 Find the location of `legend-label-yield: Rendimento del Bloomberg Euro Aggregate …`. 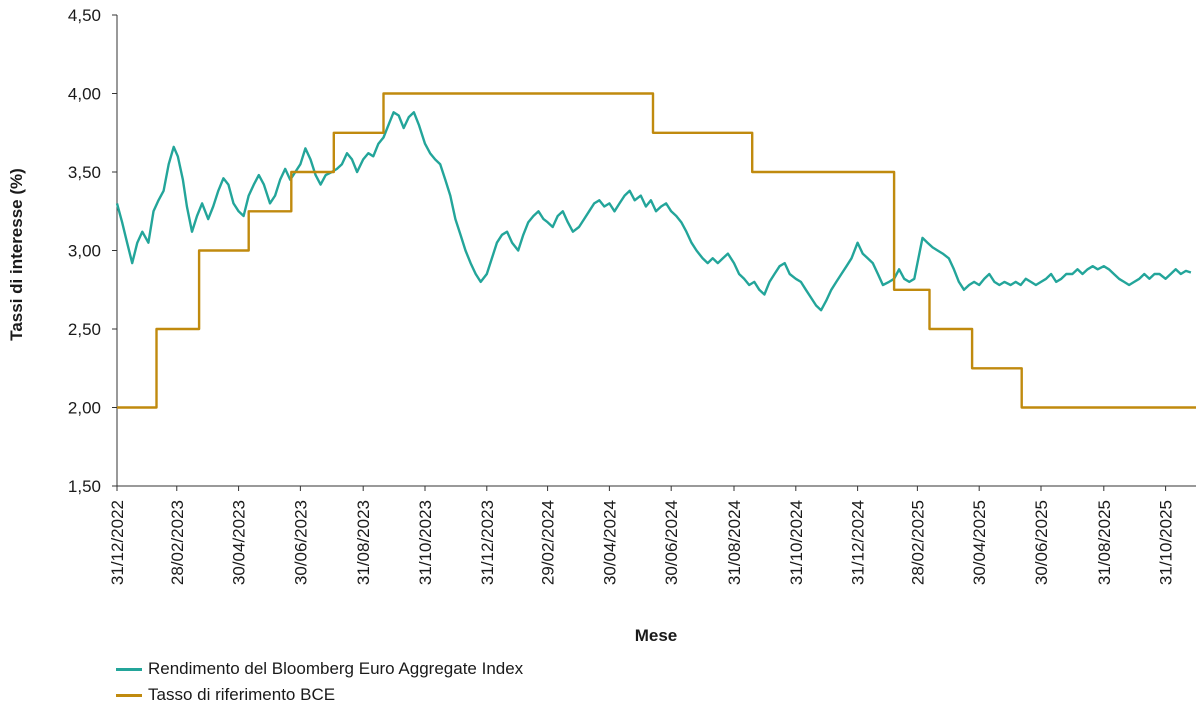

legend-label-yield: Rendimento del Bloomberg Euro Aggregate … is located at coordinates (336, 668).